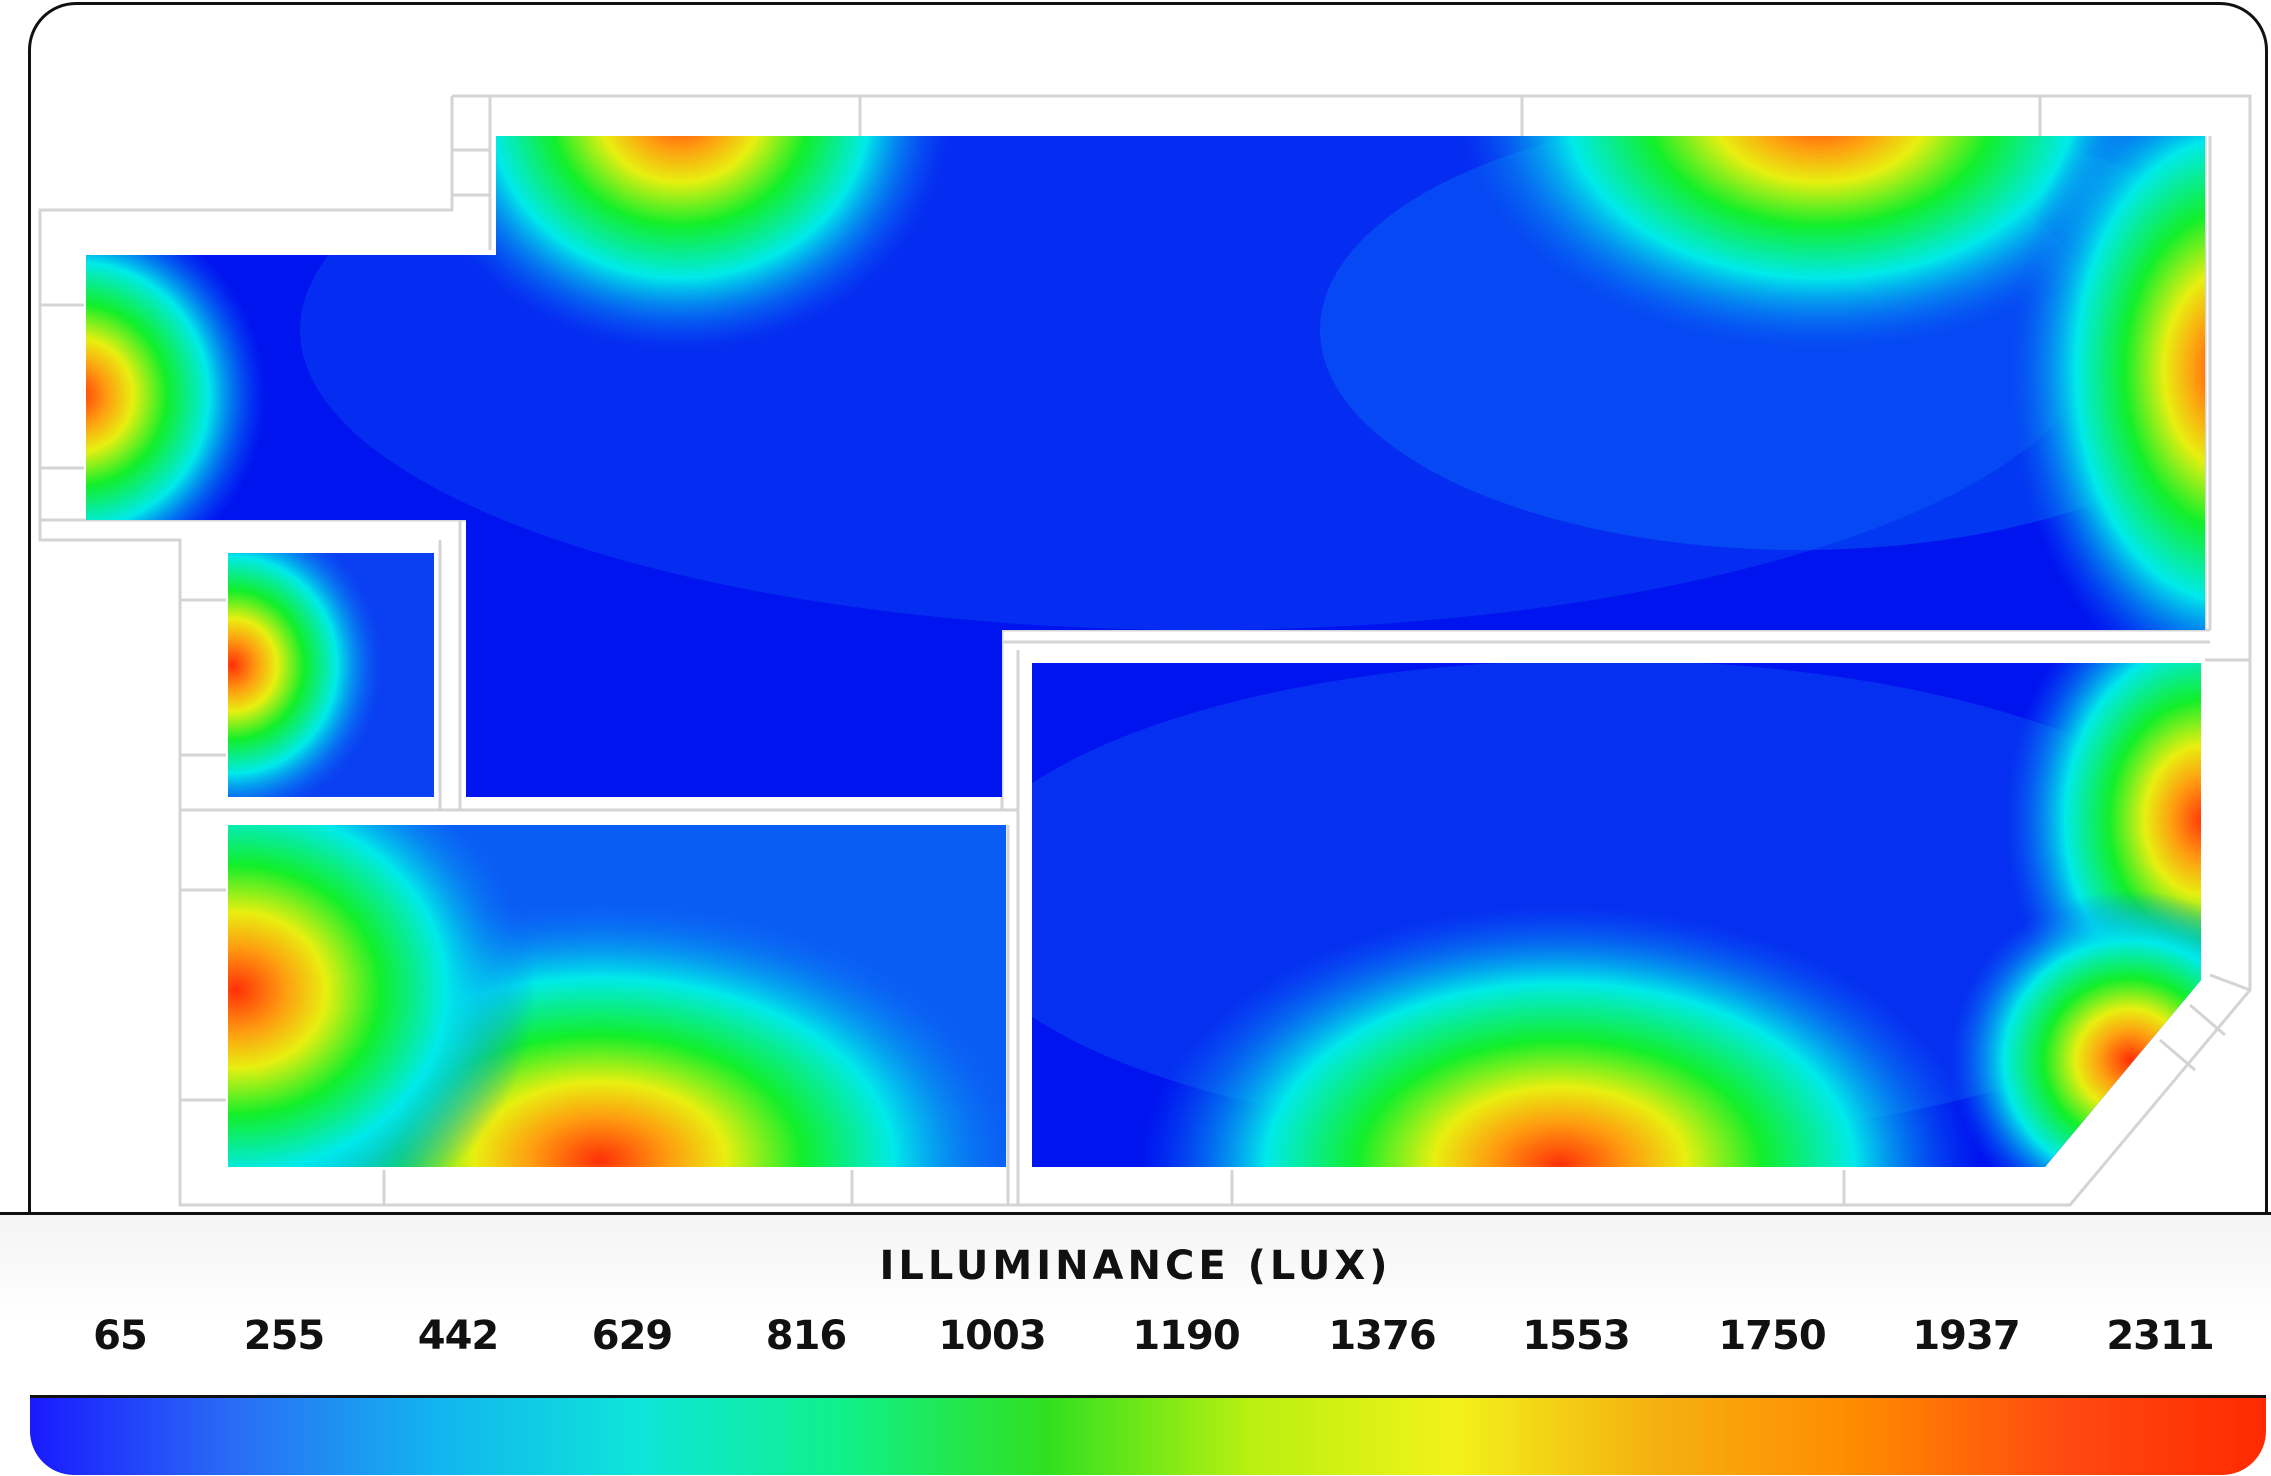 The width and height of the screenshot is (2271, 1476). What do you see at coordinates (284, 1336) in the screenshot?
I see `legend-tick-label: 255` at bounding box center [284, 1336].